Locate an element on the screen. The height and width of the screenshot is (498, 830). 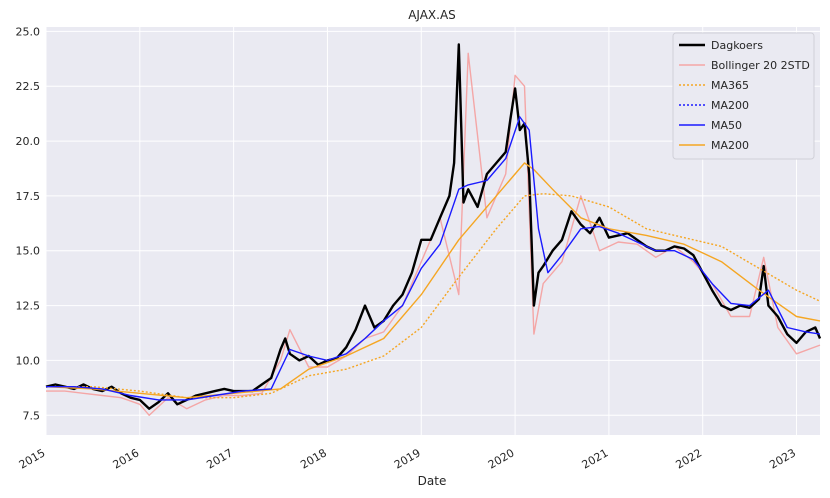
y-tick-label: 15.0 is located at coordinates (28, 251).